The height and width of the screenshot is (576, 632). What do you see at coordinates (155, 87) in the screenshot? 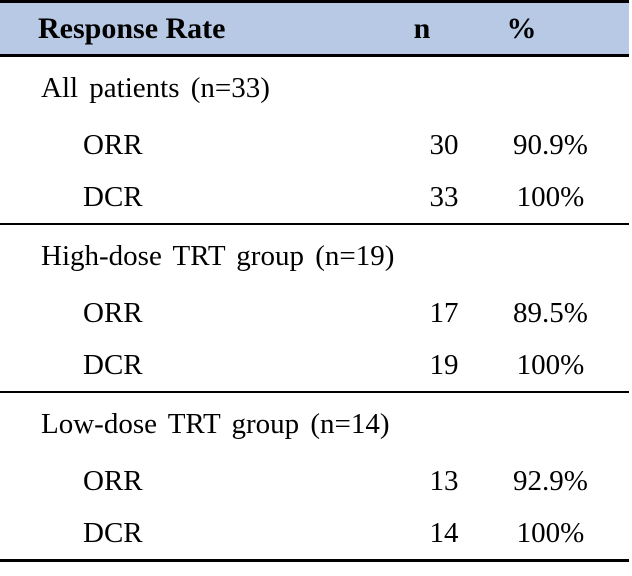
I see `section-label-all-patients: All patients (n=33)` at bounding box center [155, 87].